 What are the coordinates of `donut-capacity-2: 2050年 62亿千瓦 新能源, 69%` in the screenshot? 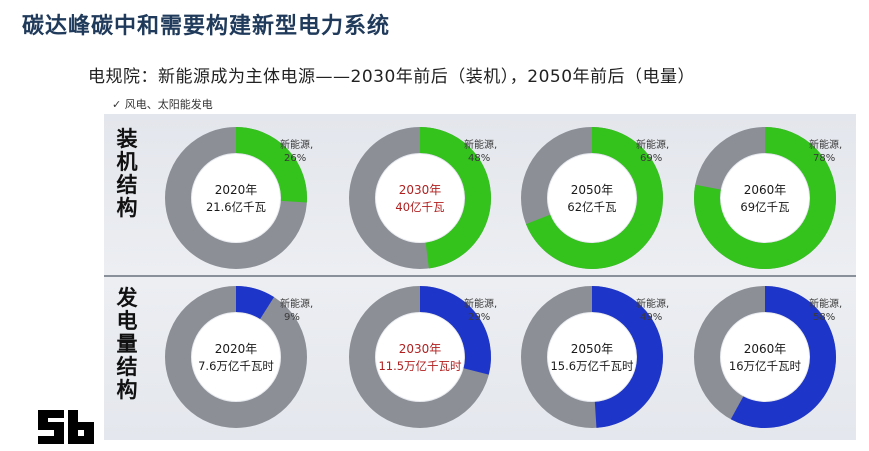 It's located at (595, 198).